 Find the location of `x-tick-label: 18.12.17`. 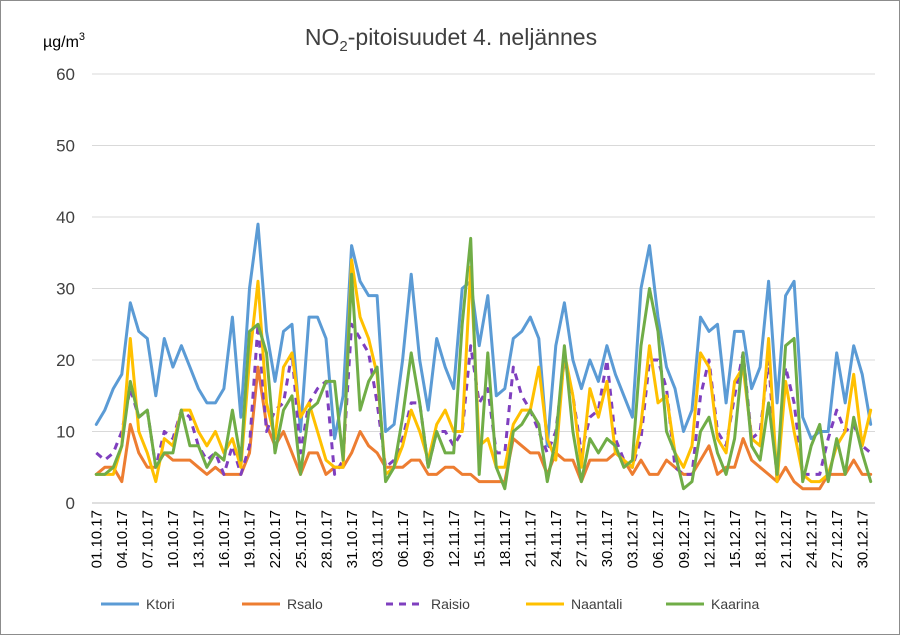

x-tick-label: 18.12.17 is located at coordinates (760, 539).